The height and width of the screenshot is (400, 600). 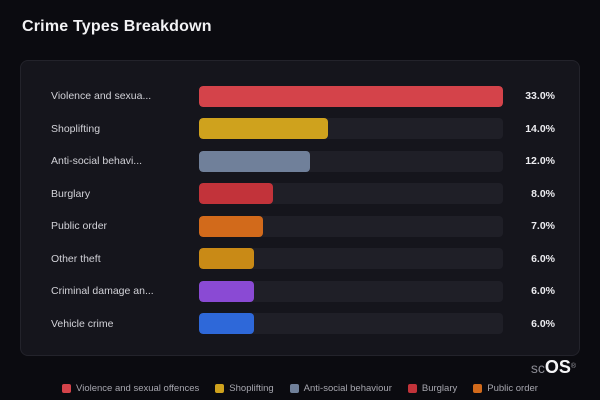 What do you see at coordinates (82, 323) in the screenshot?
I see `bar-label: Vehicle crime` at bounding box center [82, 323].